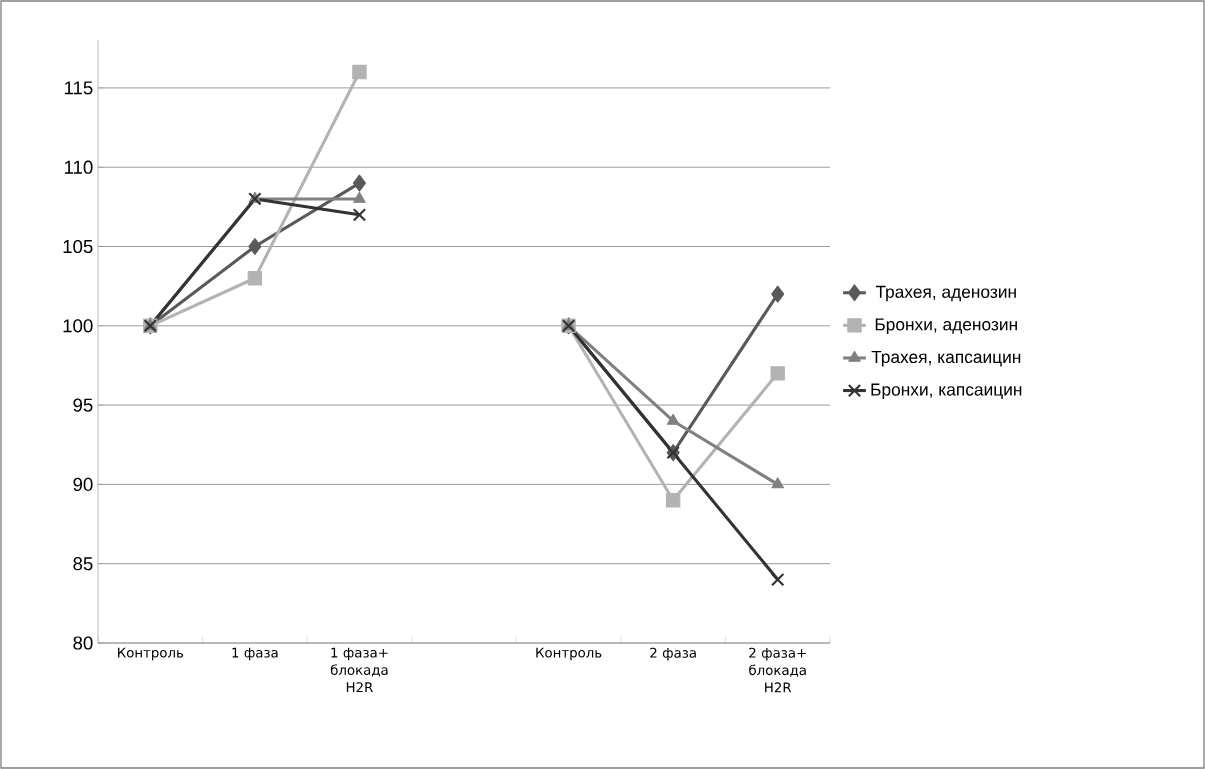  What do you see at coordinates (945, 293) in the screenshot?
I see `legend-label: Трахея, аденозин` at bounding box center [945, 293].